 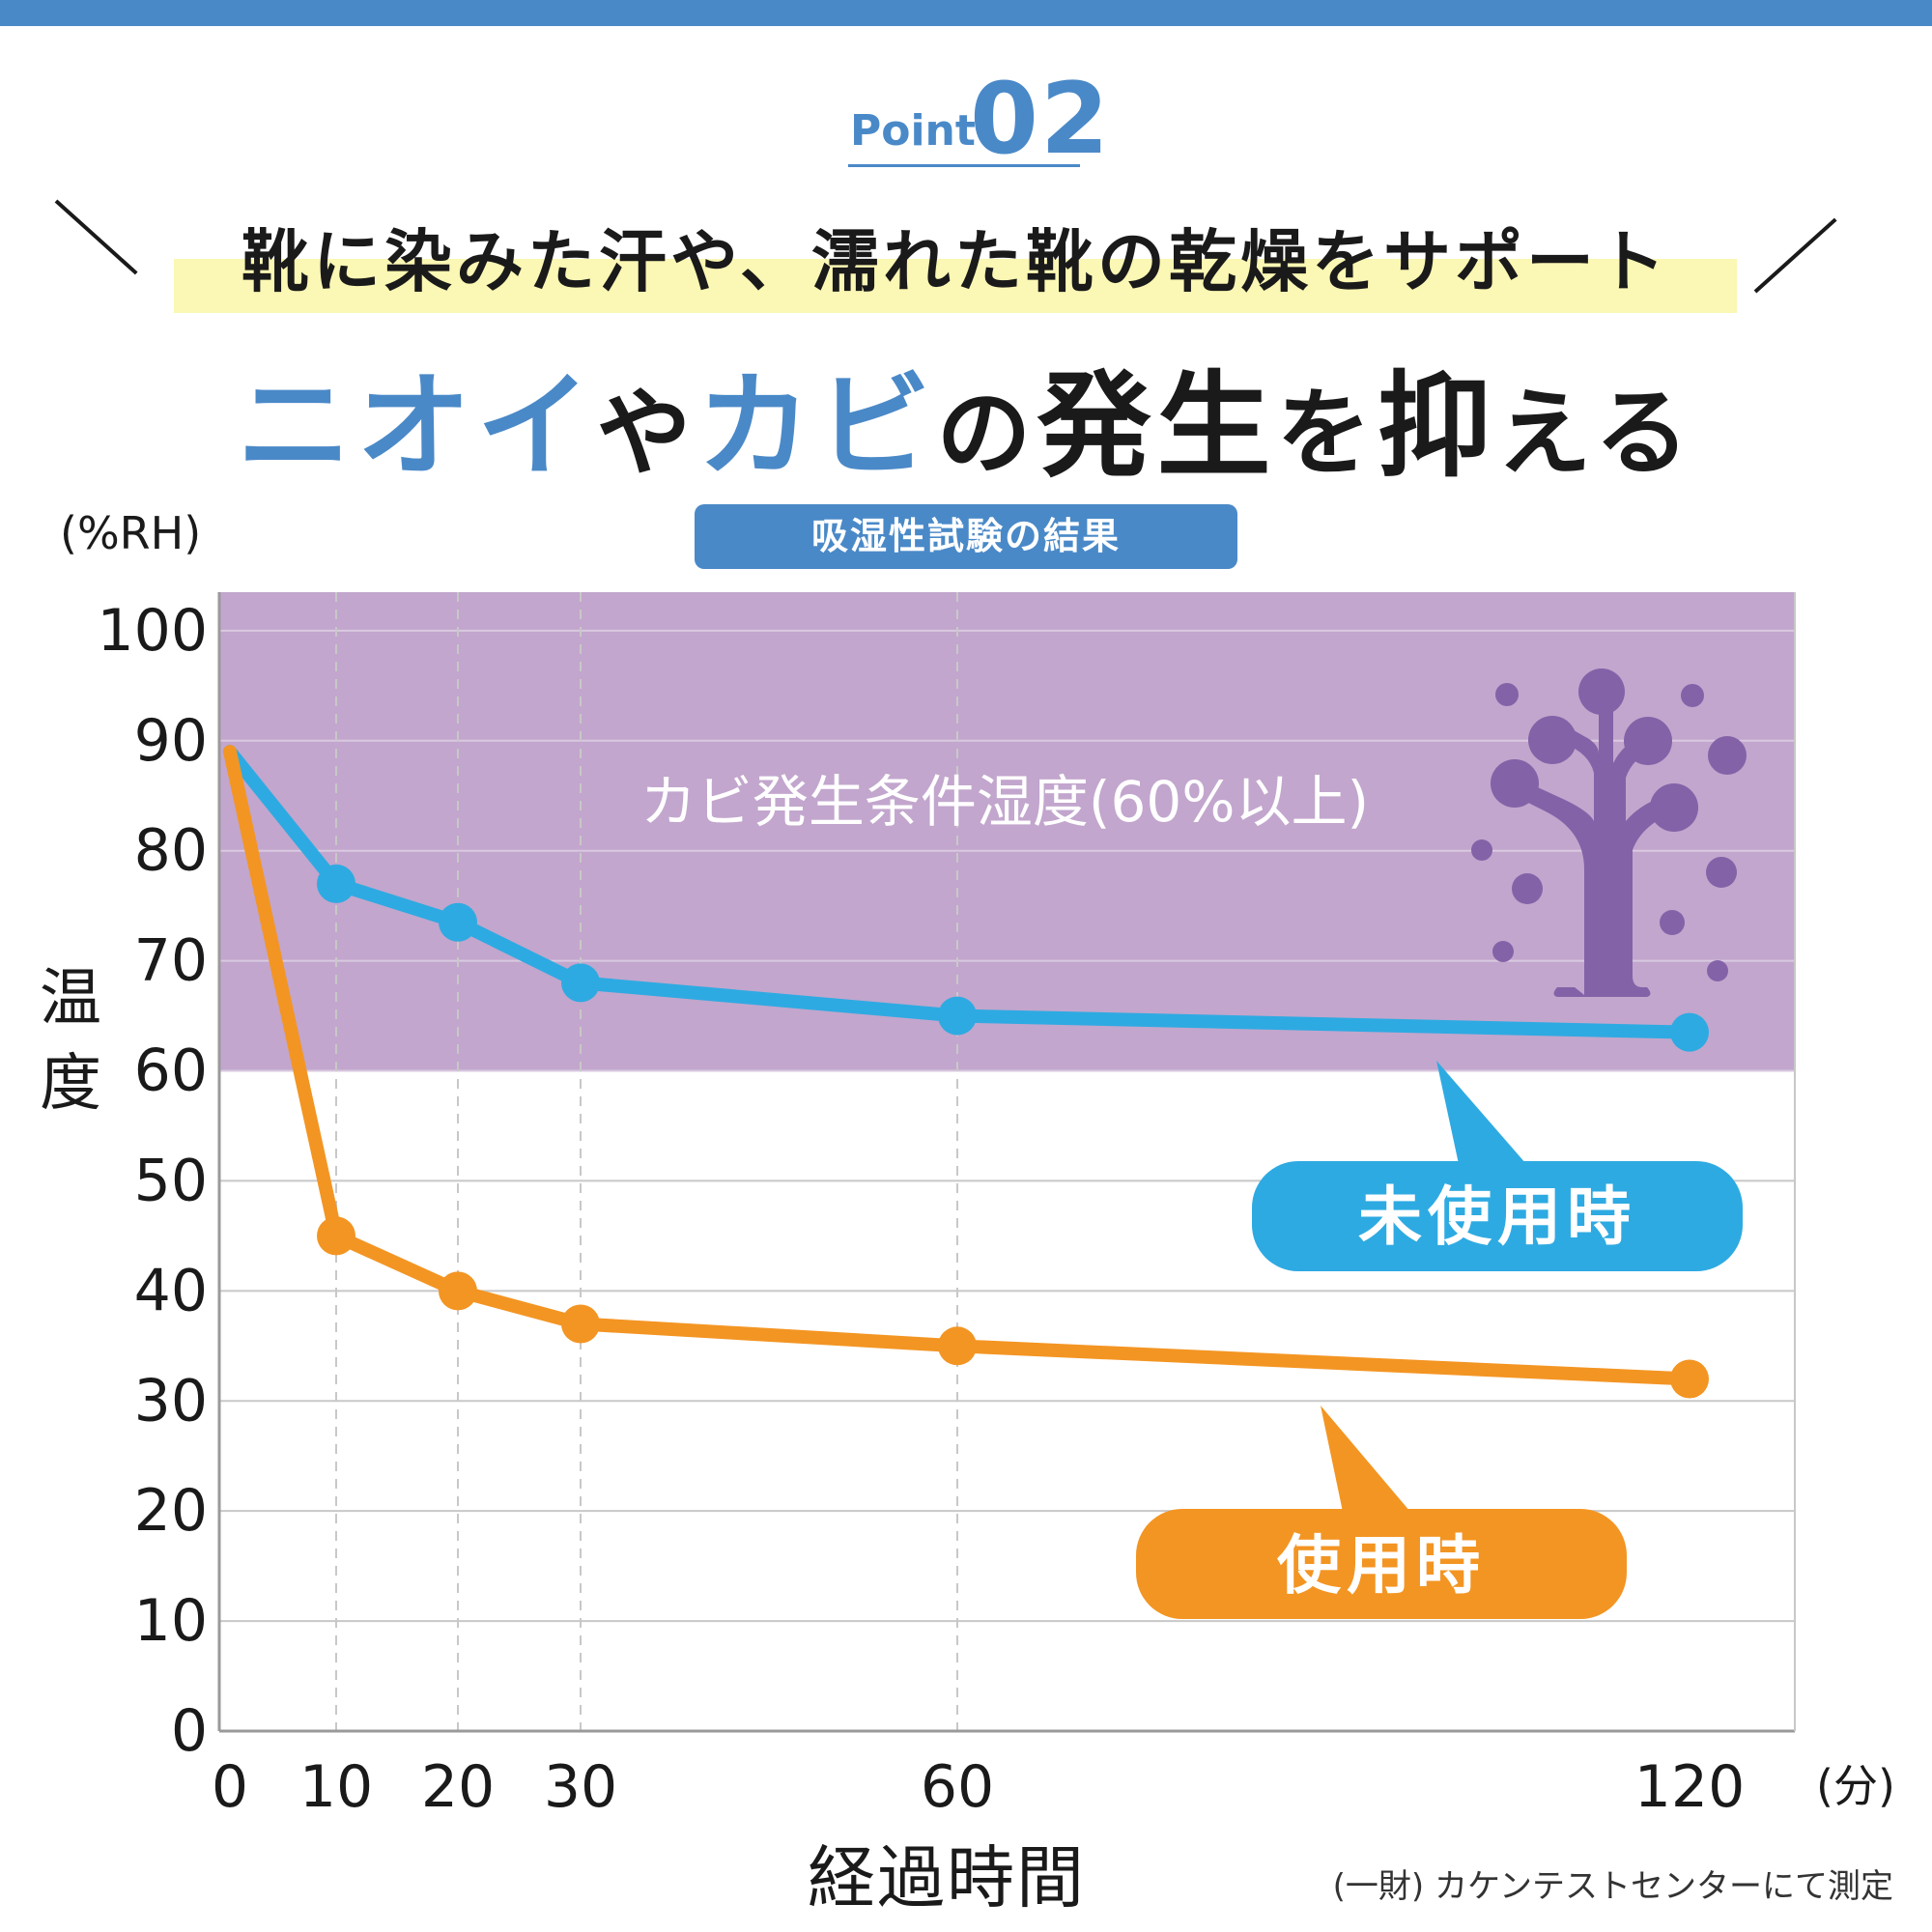 I want to click on headline-odor: ニオイ, so click(x=417, y=426).